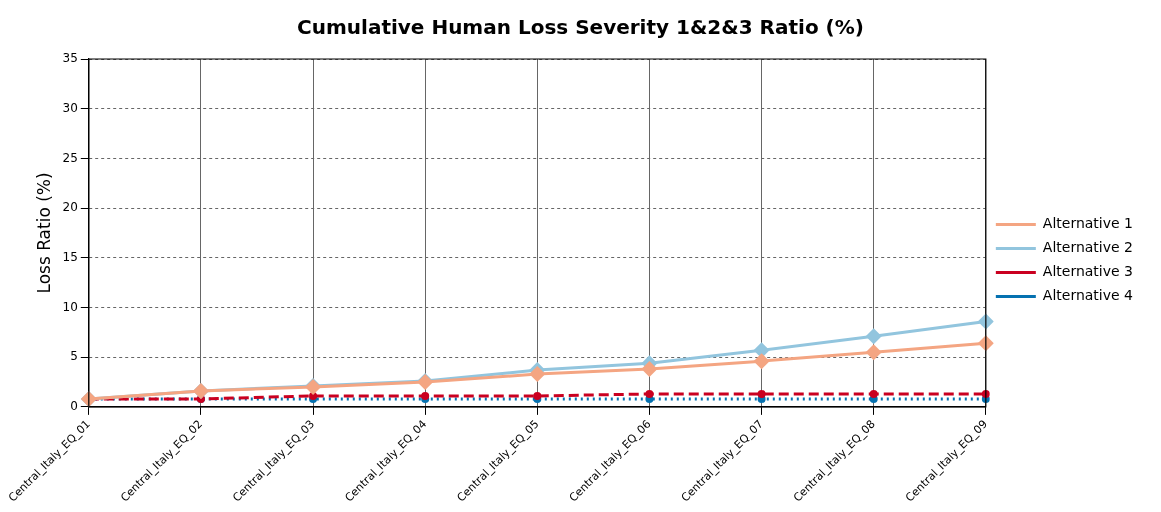 The width and height of the screenshot is (1161, 512). I want to click on legend-label: Alternative 2, so click(1088, 247).